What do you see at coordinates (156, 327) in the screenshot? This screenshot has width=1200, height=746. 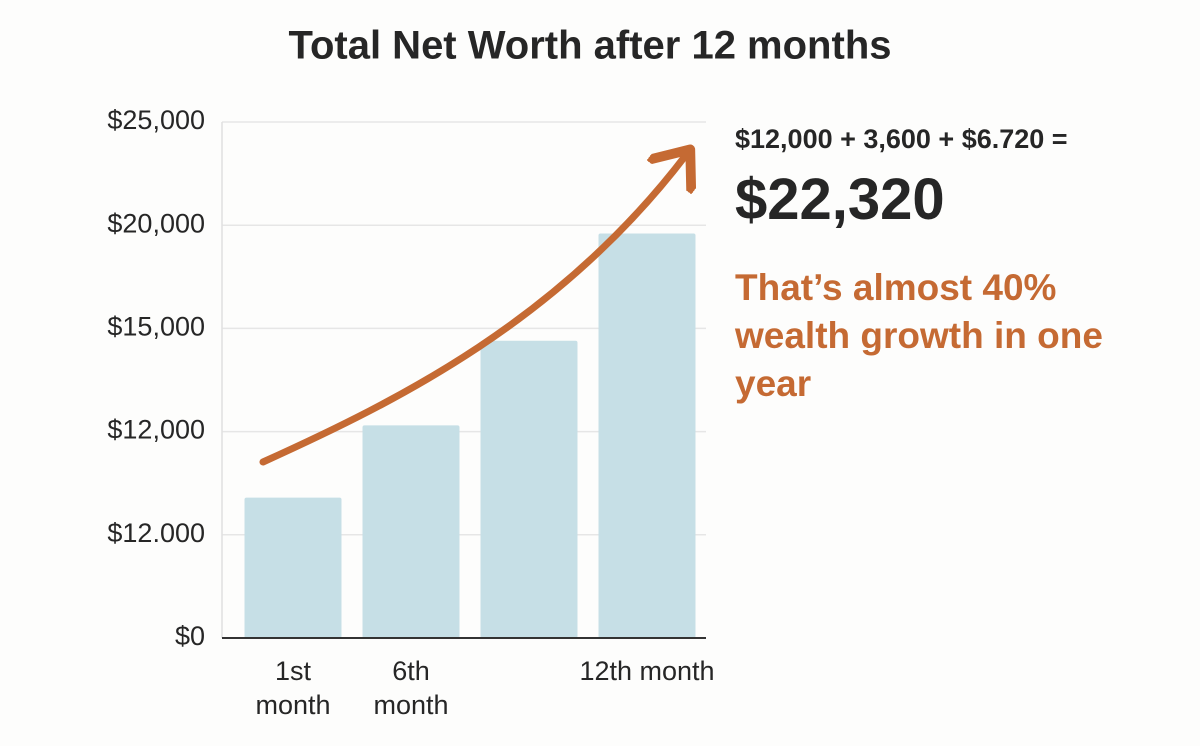 I see `y-tick-label: $15,000` at bounding box center [156, 327].